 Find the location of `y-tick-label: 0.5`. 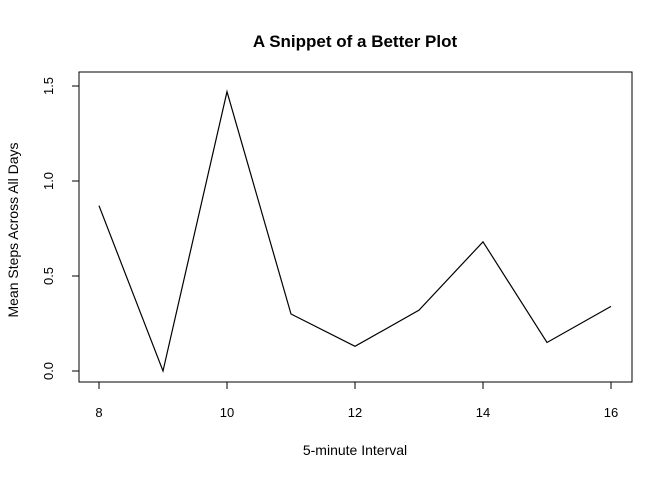

y-tick-label: 0.5 is located at coordinates (48, 276).